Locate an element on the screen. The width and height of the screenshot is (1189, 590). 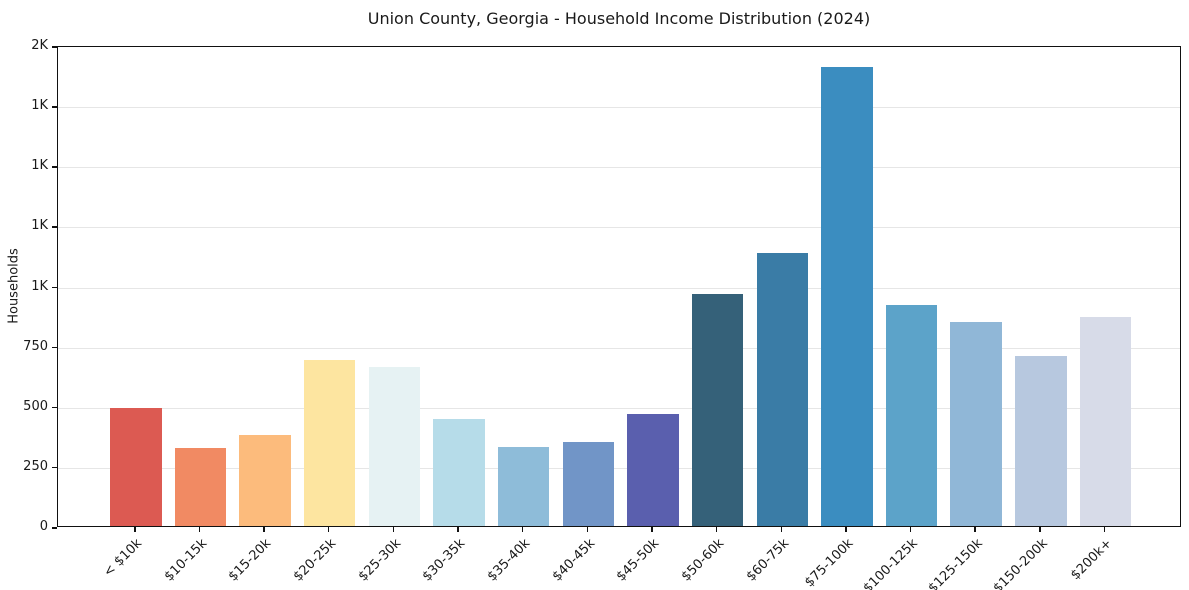
x-tick-label: $40-45k is located at coordinates (573, 560).